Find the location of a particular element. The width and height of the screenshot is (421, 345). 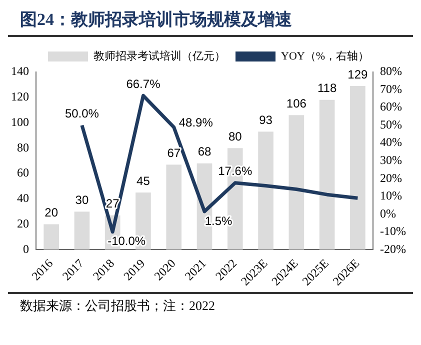

y2-tick-label: 40% is located at coordinates (391, 142).